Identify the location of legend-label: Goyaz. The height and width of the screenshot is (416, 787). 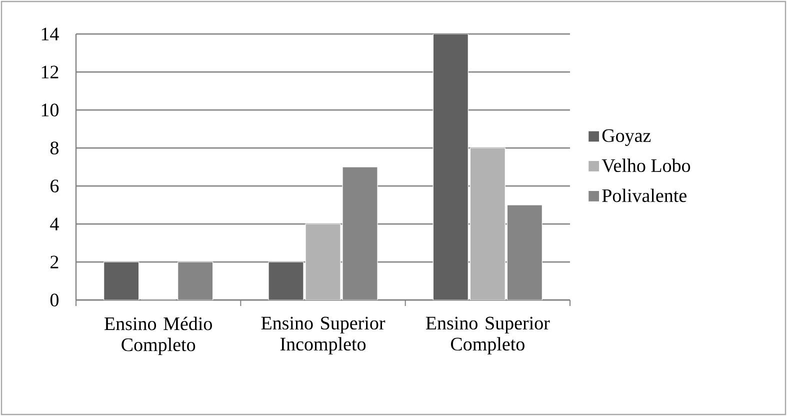
(626, 137).